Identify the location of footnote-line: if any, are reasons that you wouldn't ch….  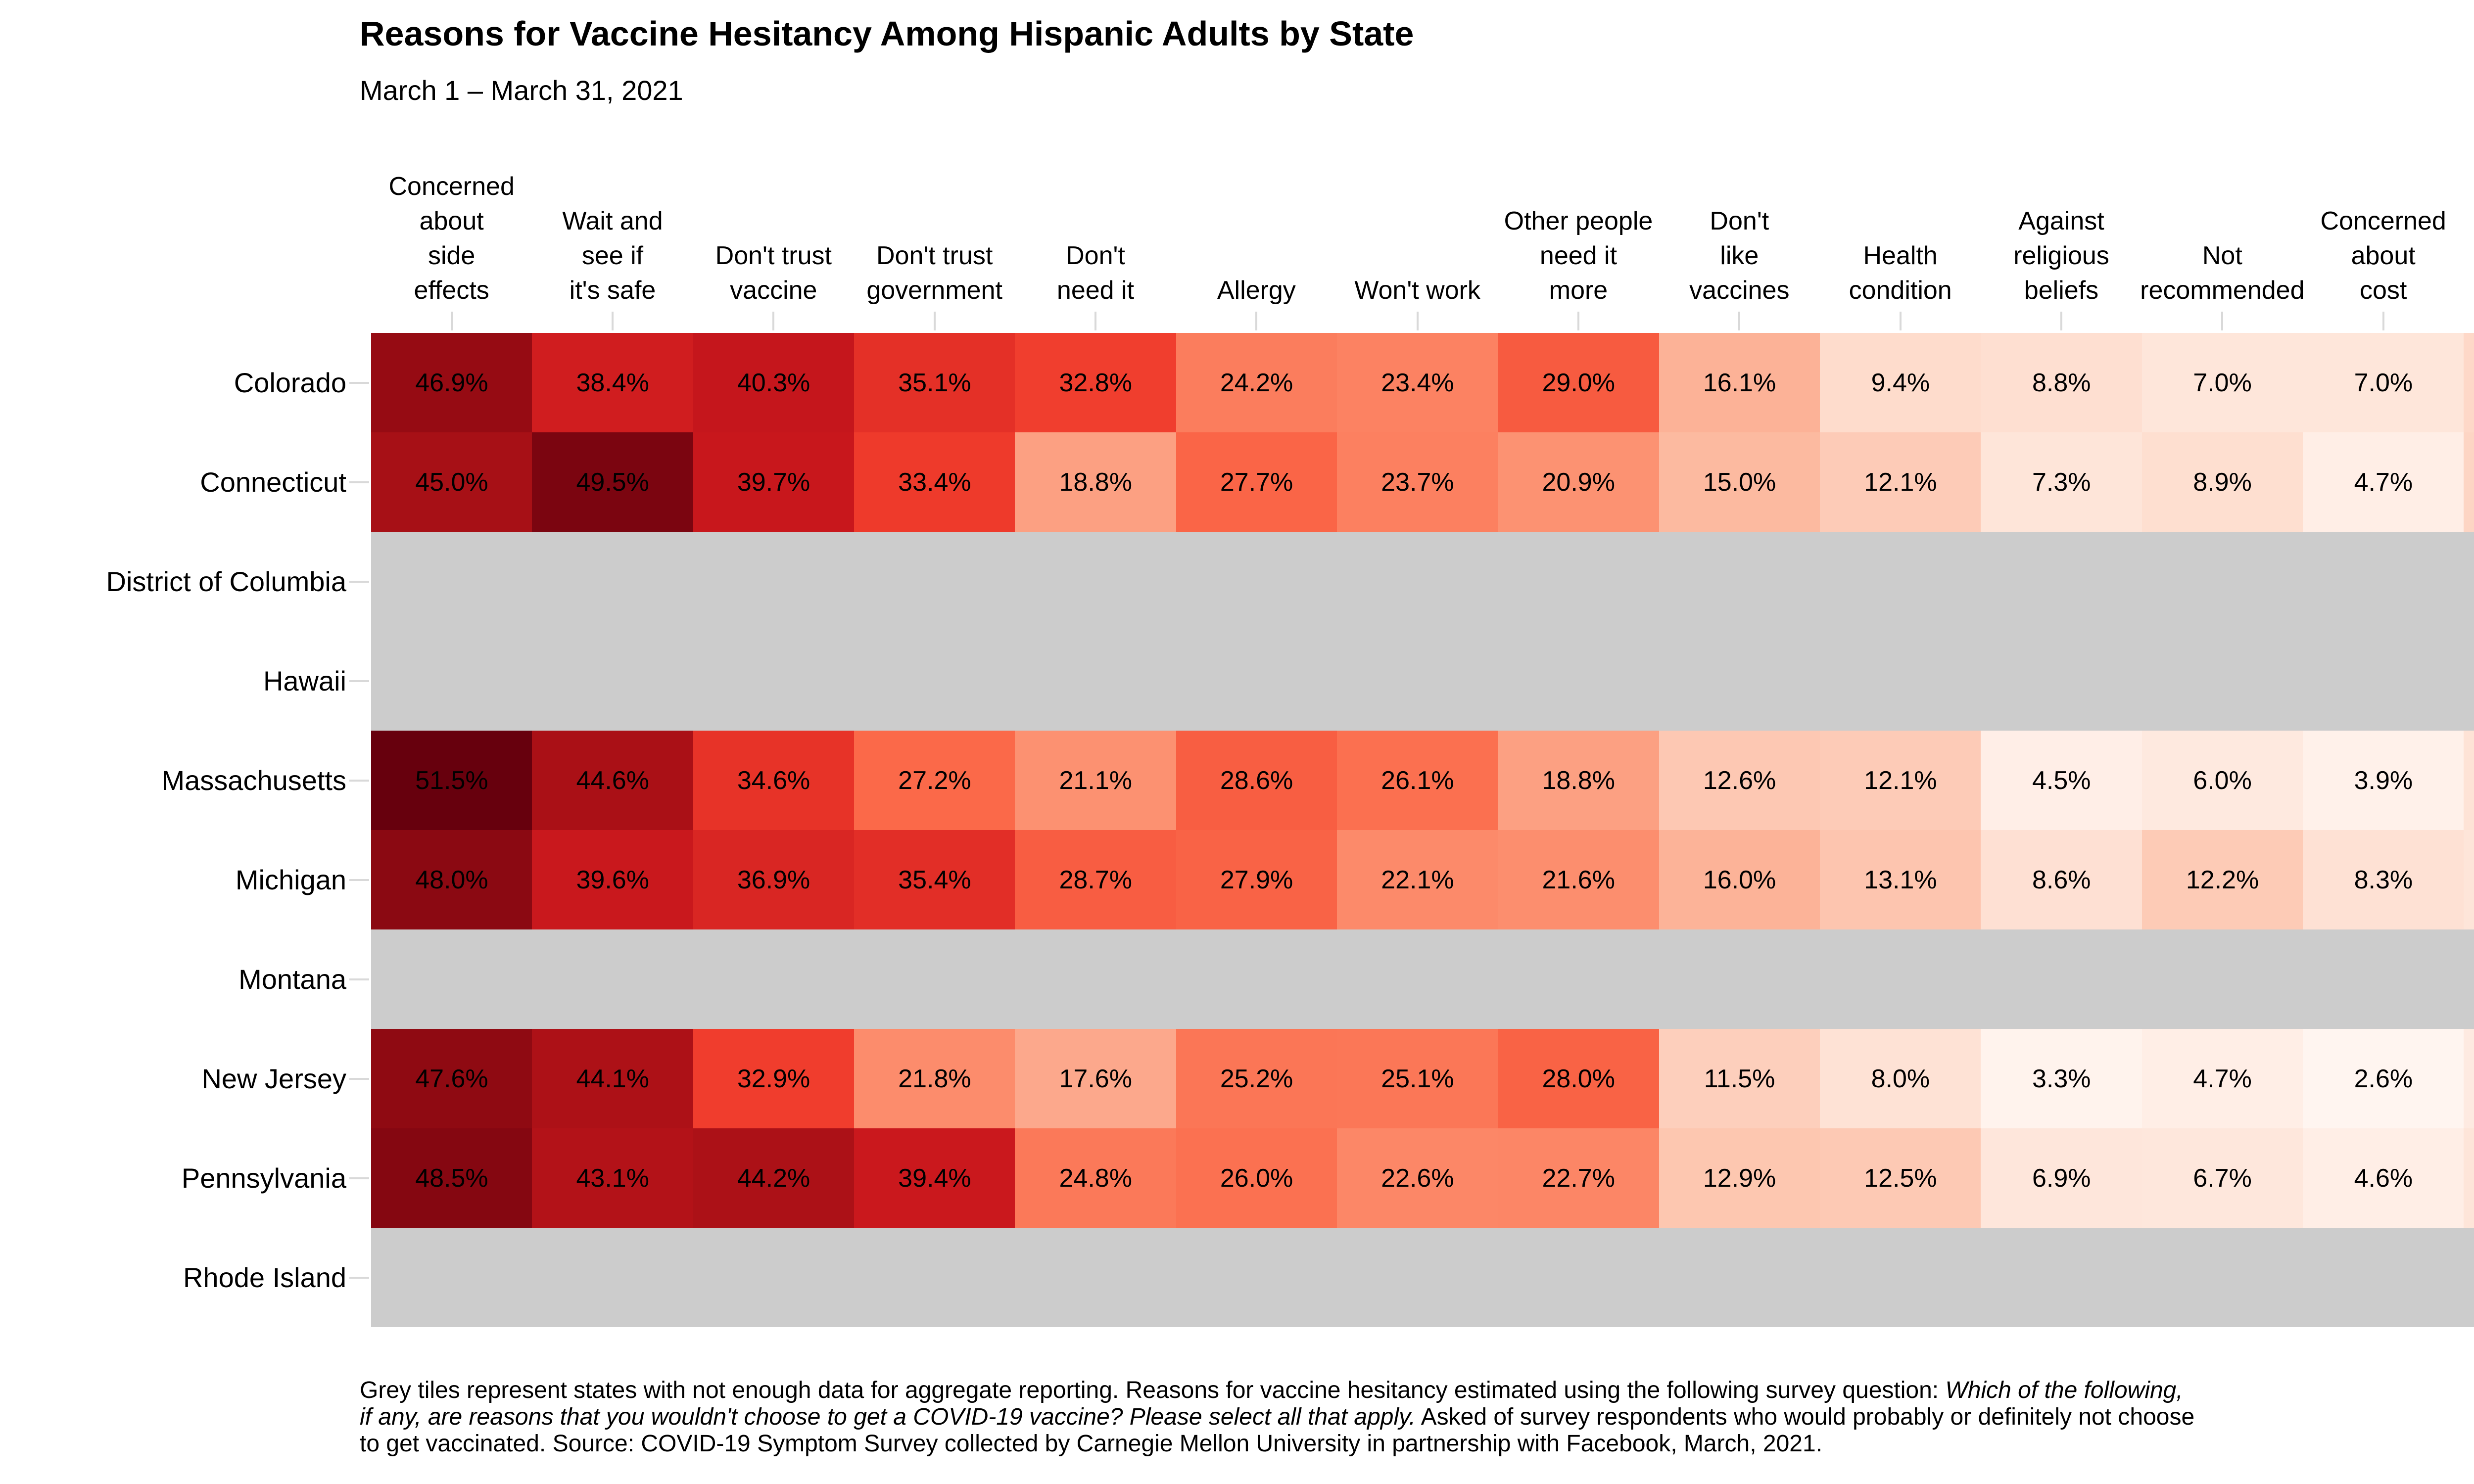
(1277, 1417).